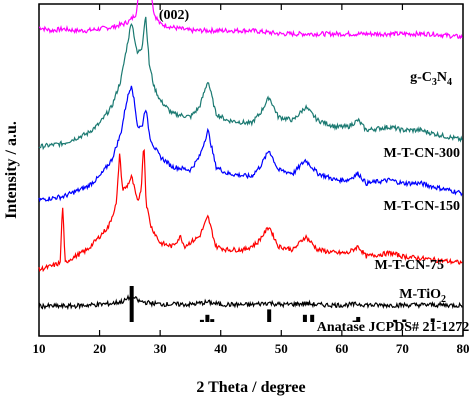  I want to click on series-label-1: M-T-CN-300, so click(422, 153).